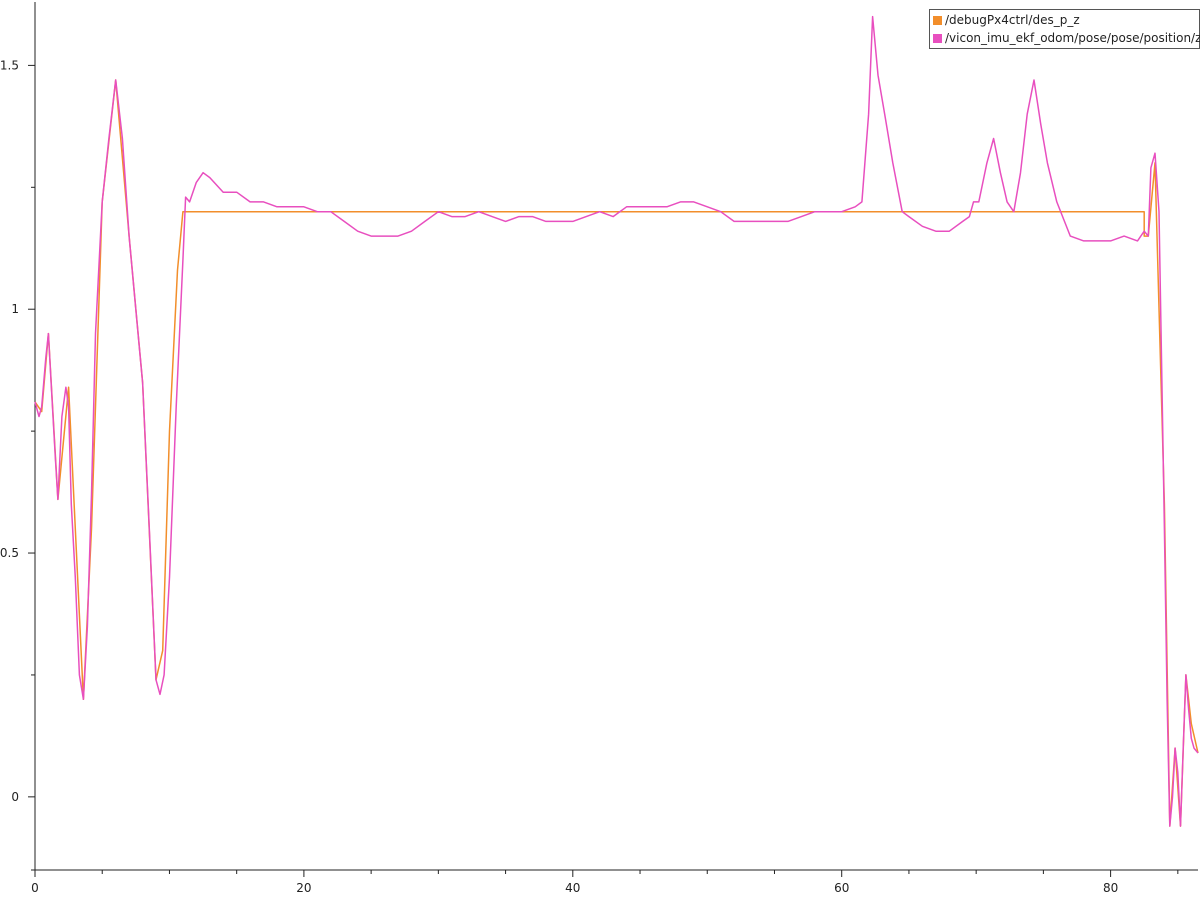  What do you see at coordinates (9, 65) in the screenshot?
I see `y-tick-label: 1.5` at bounding box center [9, 65].